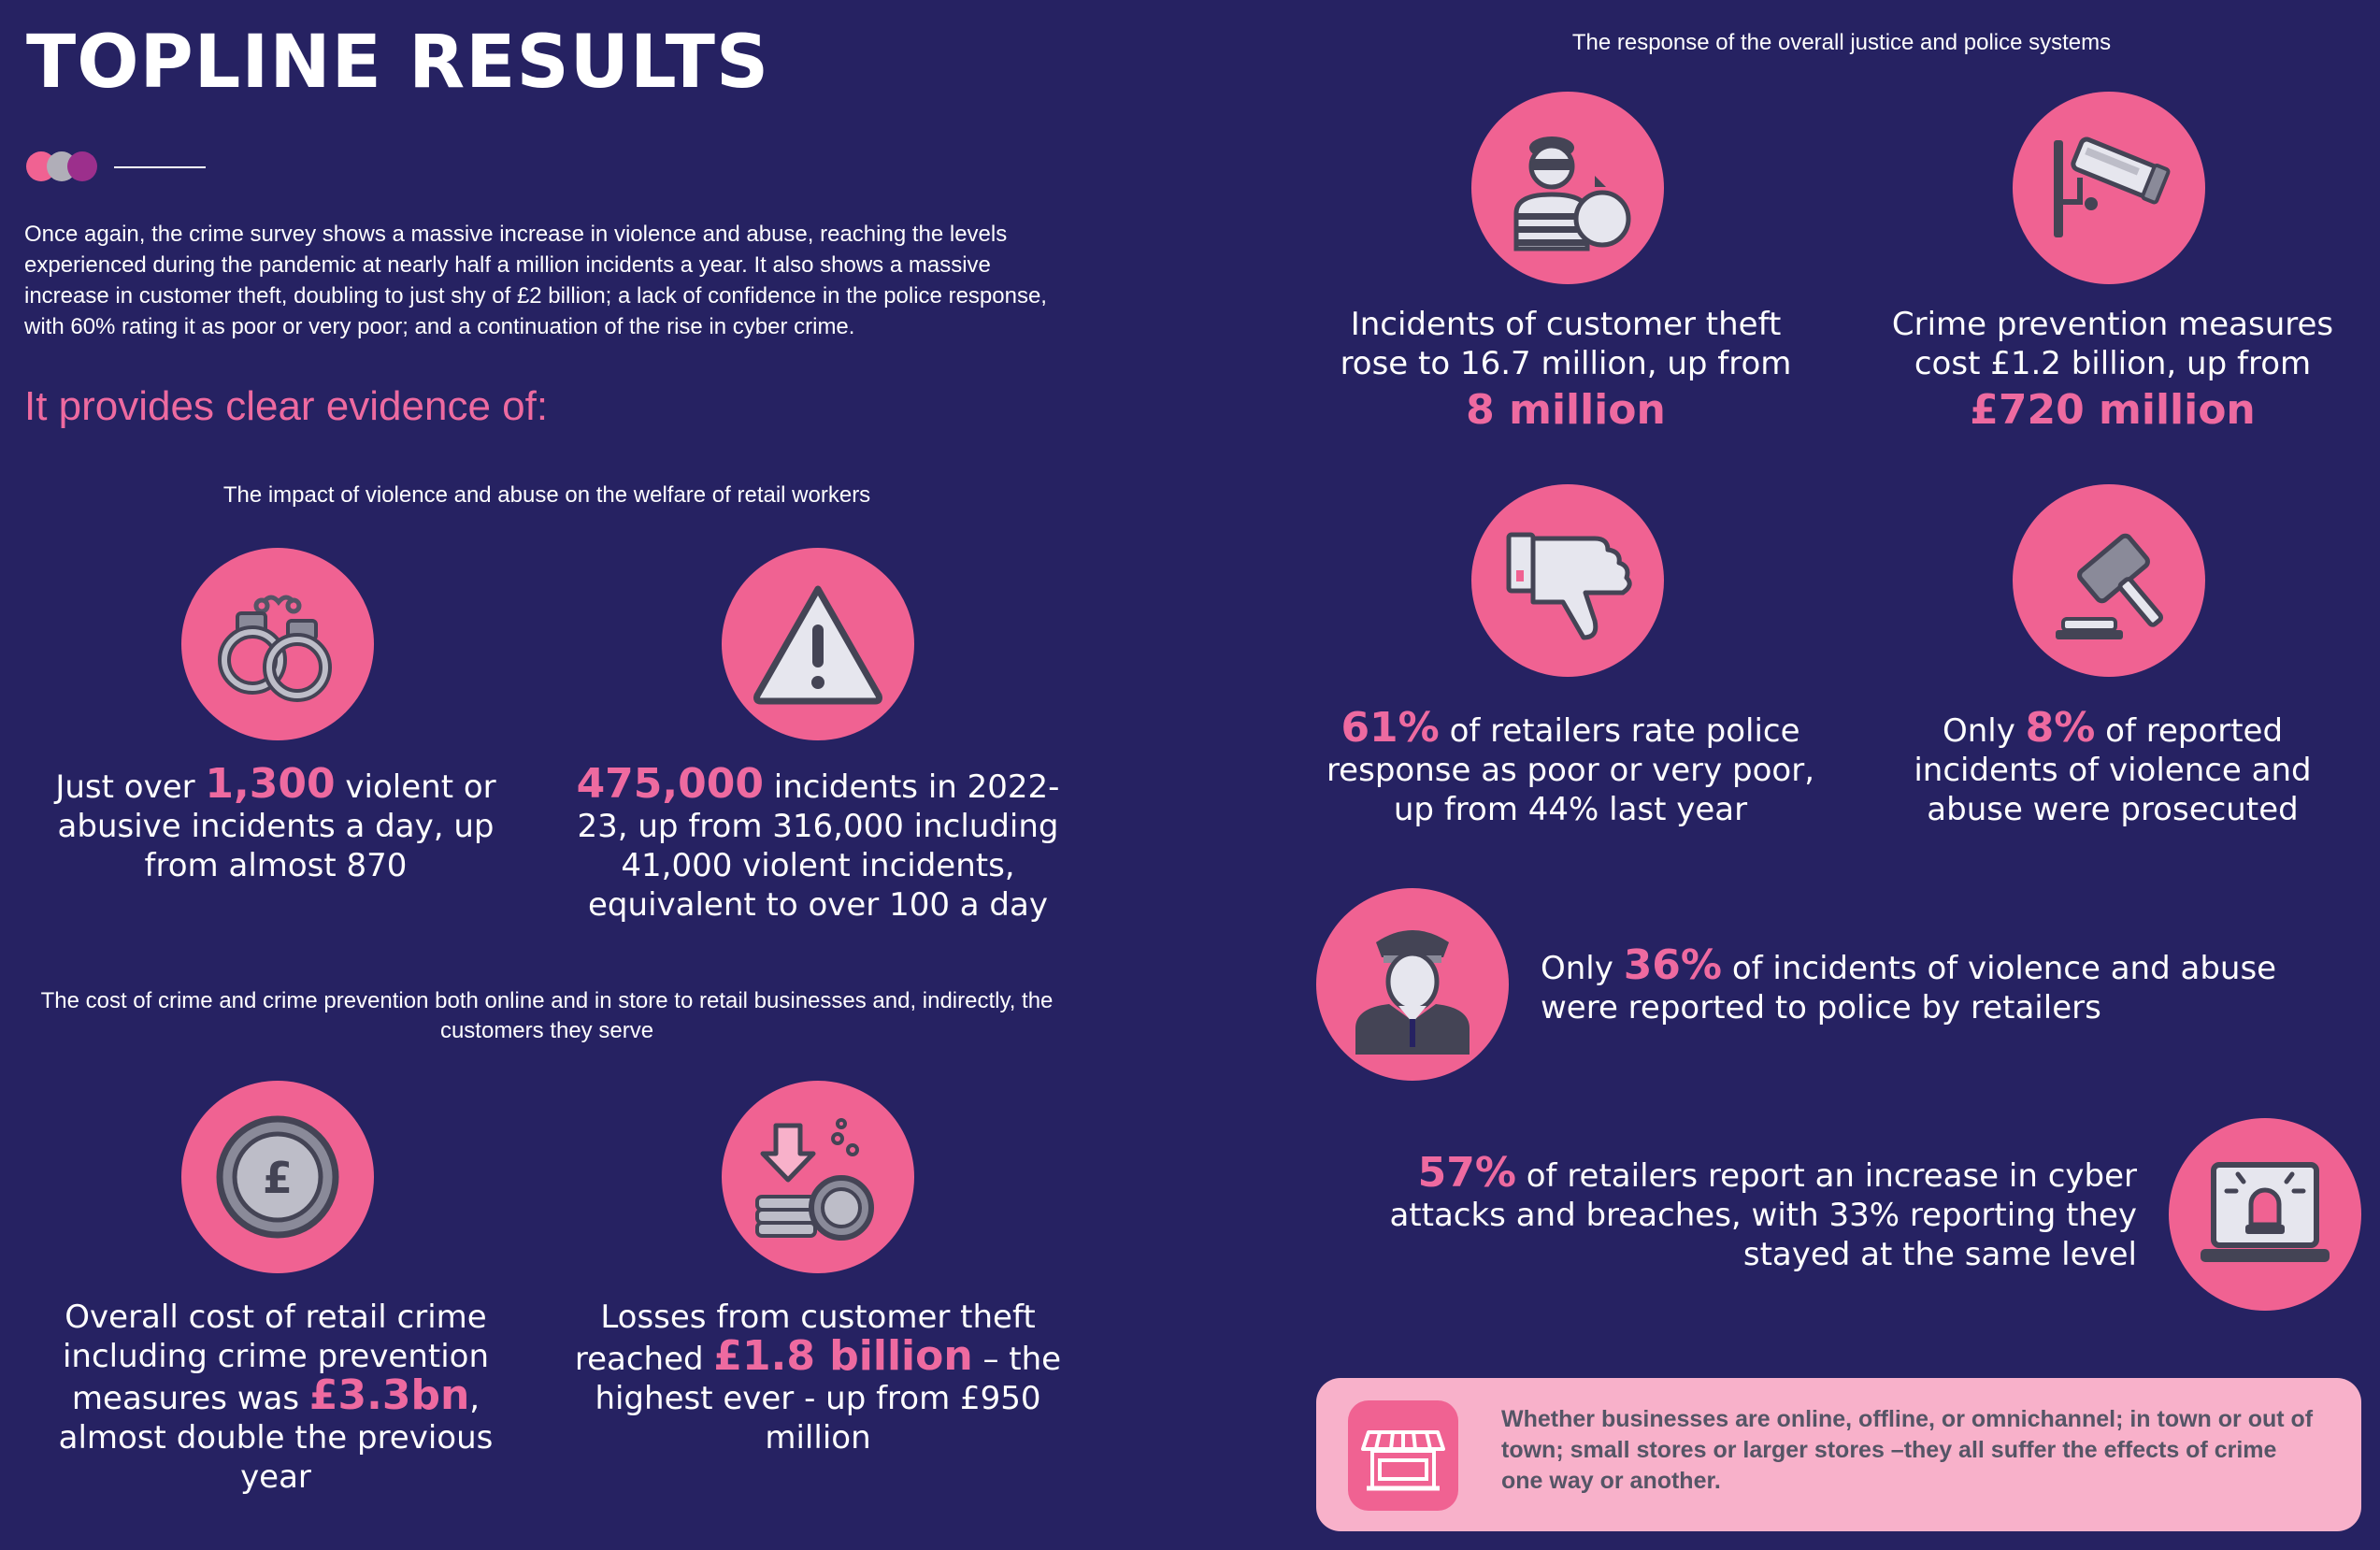 This screenshot has width=2380, height=1550. Describe the element at coordinates (1566, 410) in the screenshot. I see `stat-highlight: 8 million` at that location.